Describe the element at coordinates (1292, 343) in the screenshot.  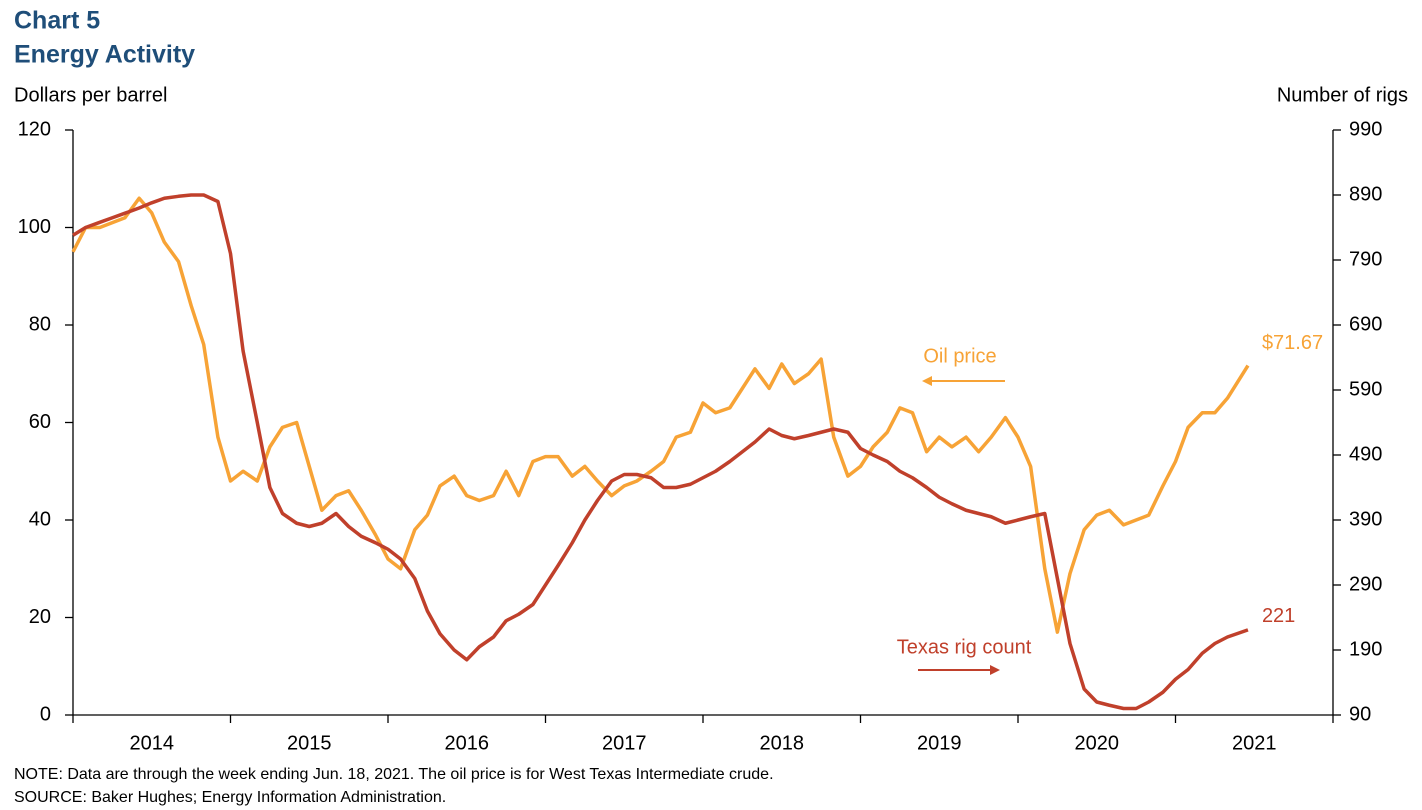
I see `end-label: $71.67` at that location.